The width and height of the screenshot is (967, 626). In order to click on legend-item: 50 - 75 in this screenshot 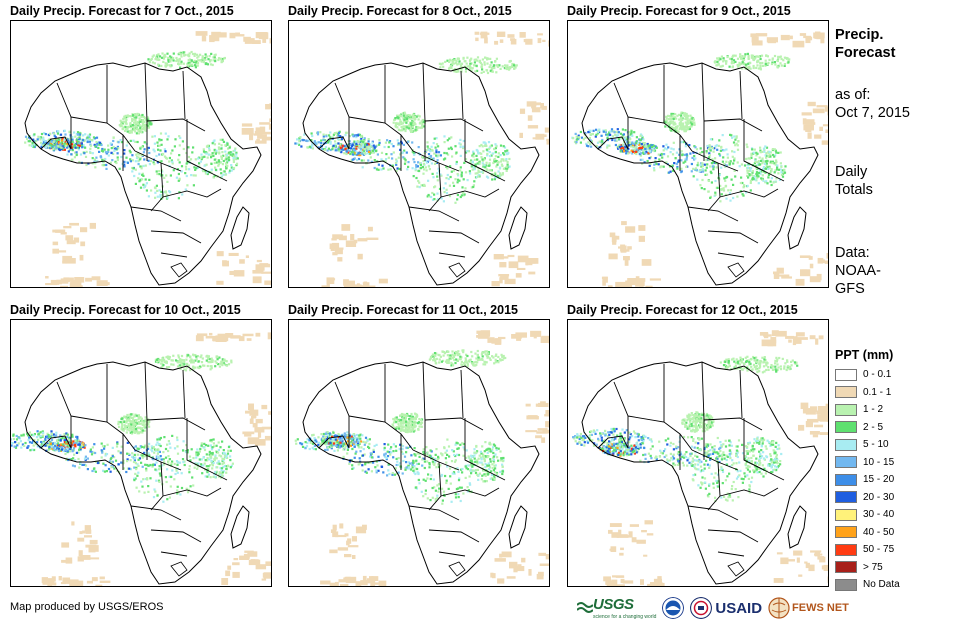, I will do `click(867, 550)`.